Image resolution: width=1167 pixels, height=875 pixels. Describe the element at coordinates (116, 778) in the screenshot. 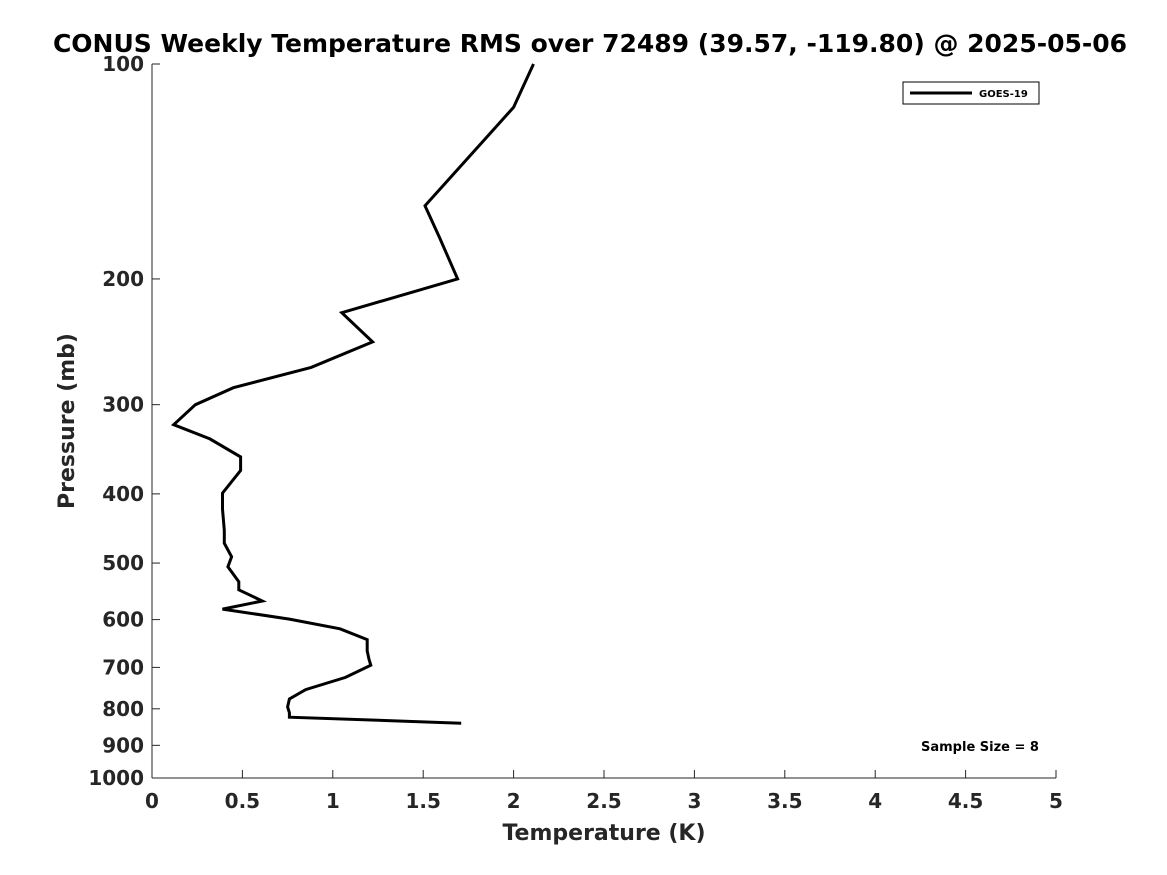

I see `y-tick-label: 1000` at that location.